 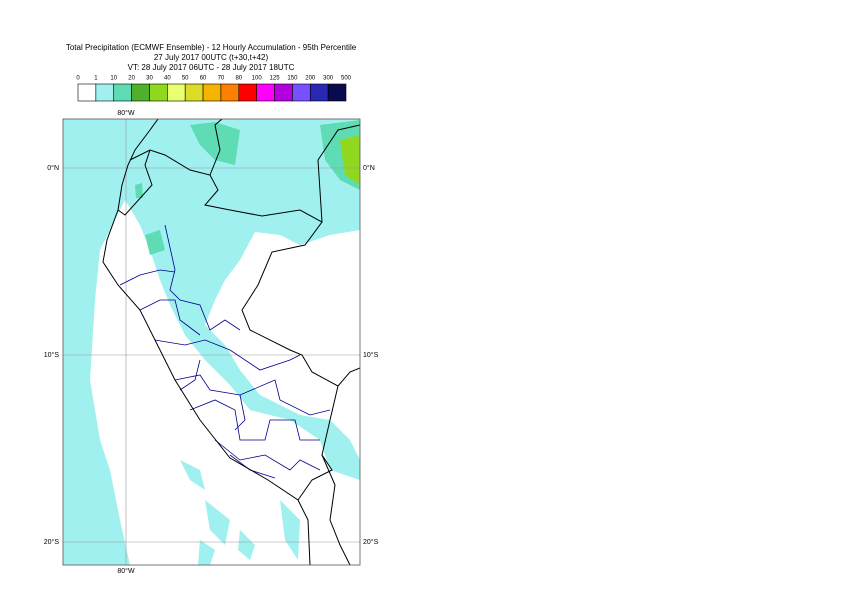 I want to click on colorbar-label: 40, so click(x=167, y=79).